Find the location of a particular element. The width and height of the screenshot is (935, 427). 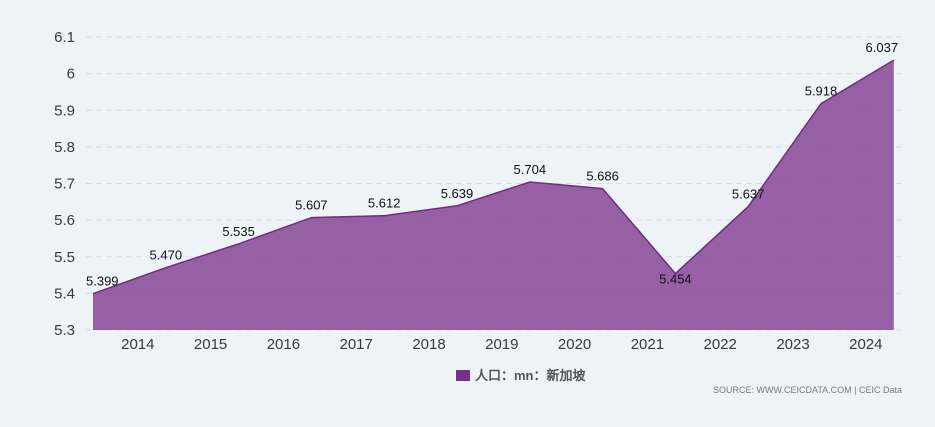

x-tick-label: 2024 is located at coordinates (865, 344).